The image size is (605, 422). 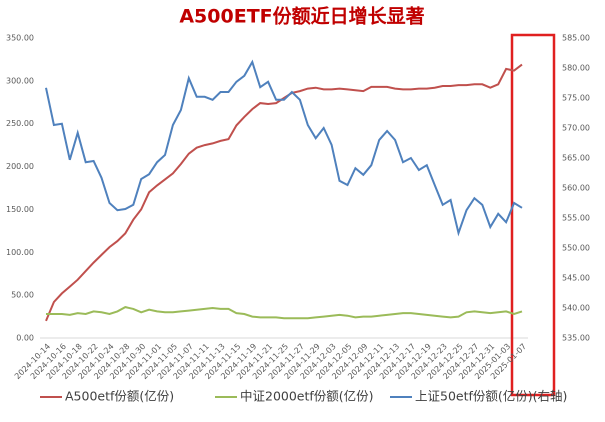 I want to click on y2-tick-label: 535.00, so click(x=576, y=338).